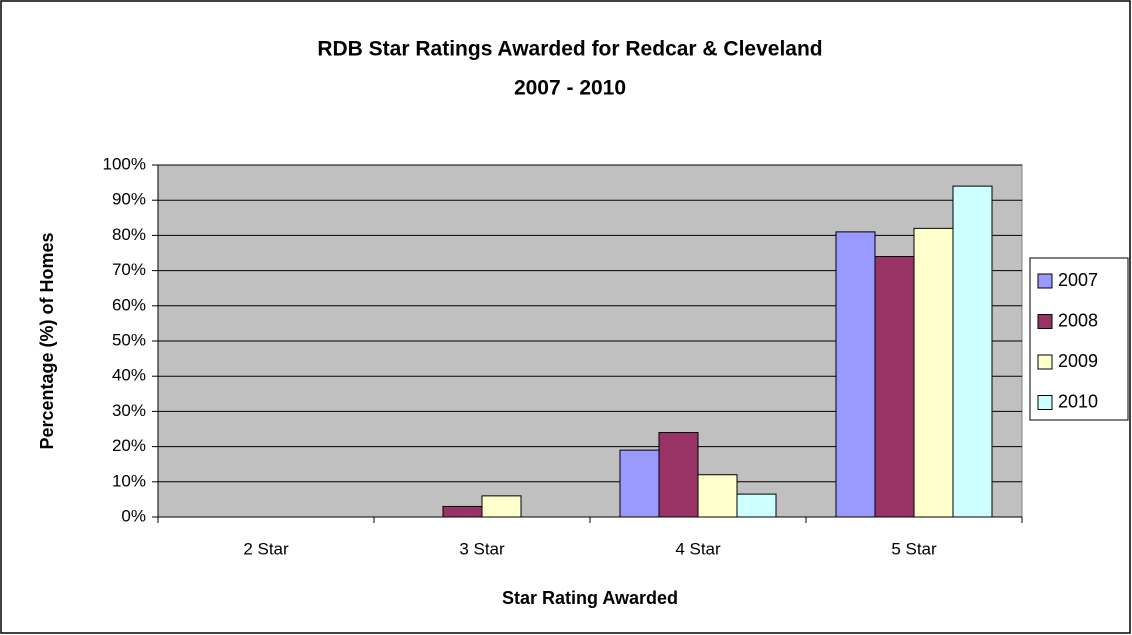 Image resolution: width=1132 pixels, height=635 pixels. I want to click on y-axis-title: Percentage (%) of Homes, so click(47, 340).